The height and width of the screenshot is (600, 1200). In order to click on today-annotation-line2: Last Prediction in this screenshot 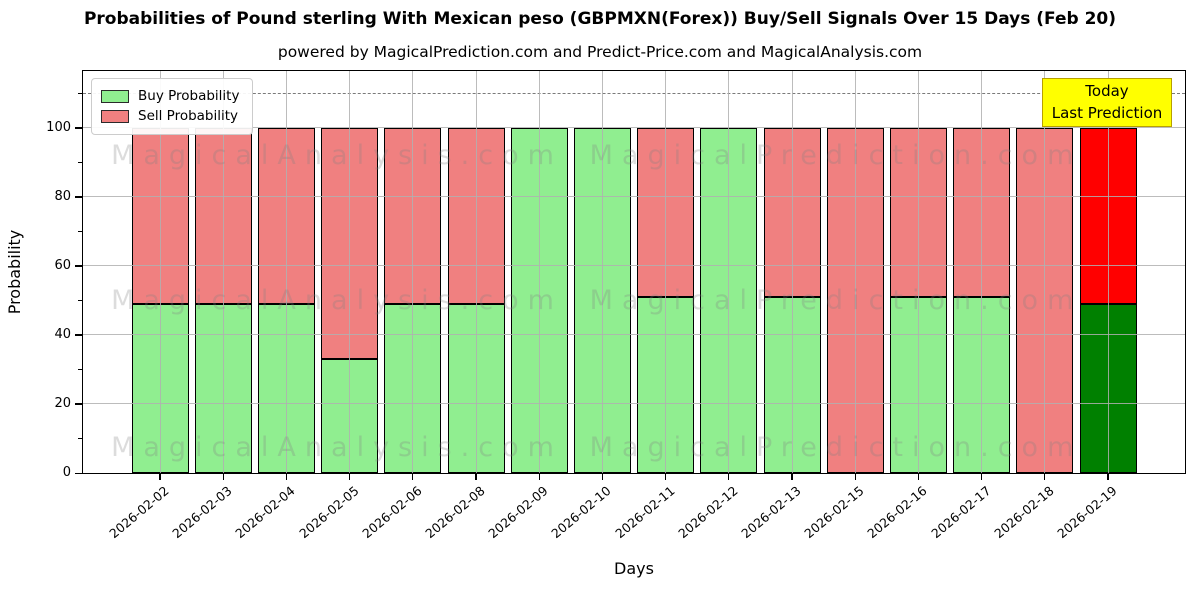, I will do `click(1107, 112)`.